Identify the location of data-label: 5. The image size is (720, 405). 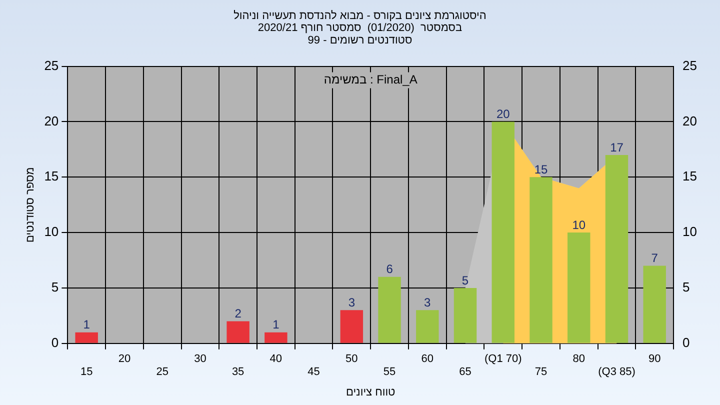
(465, 280).